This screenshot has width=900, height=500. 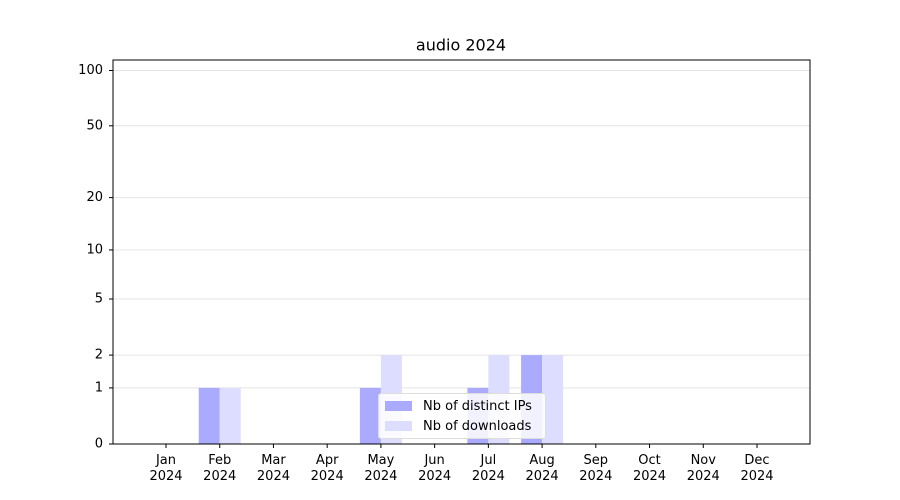 What do you see at coordinates (488, 468) in the screenshot?
I see `x-tick-label: Jul 2024` at bounding box center [488, 468].